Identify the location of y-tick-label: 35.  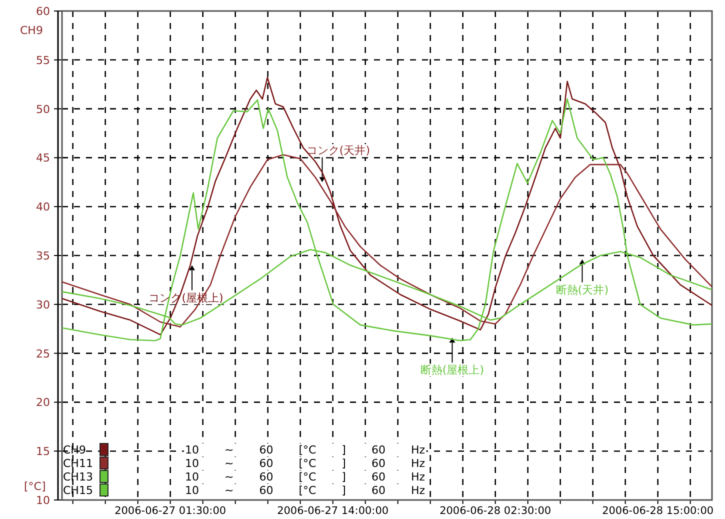
(43, 256).